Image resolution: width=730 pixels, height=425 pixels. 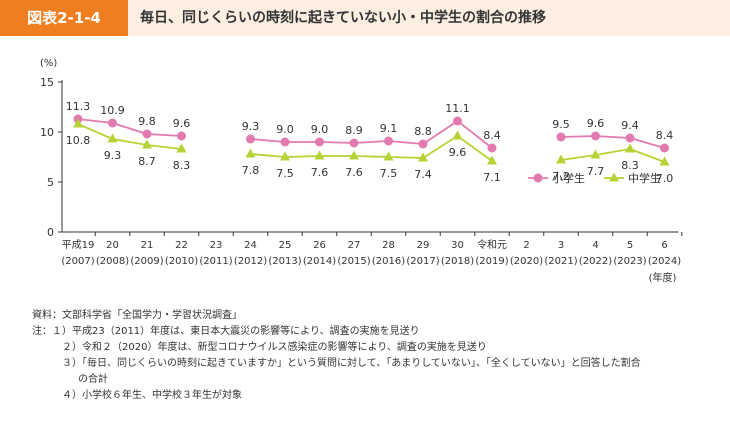 I want to click on x-tick-year-label: (2015), so click(x=353, y=261).